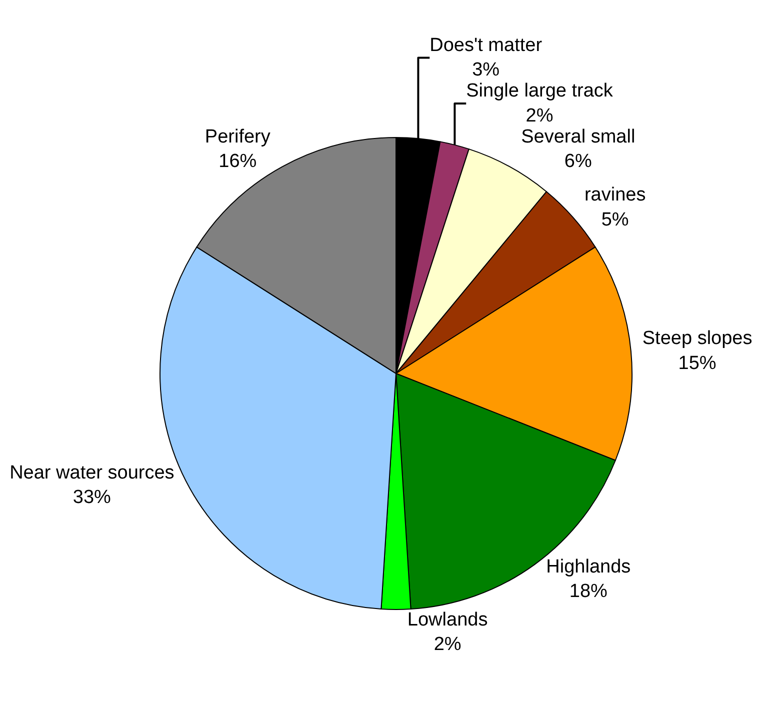 Image resolution: width=782 pixels, height=707 pixels. Describe the element at coordinates (578, 161) in the screenshot. I see `data-label: 6%` at that location.